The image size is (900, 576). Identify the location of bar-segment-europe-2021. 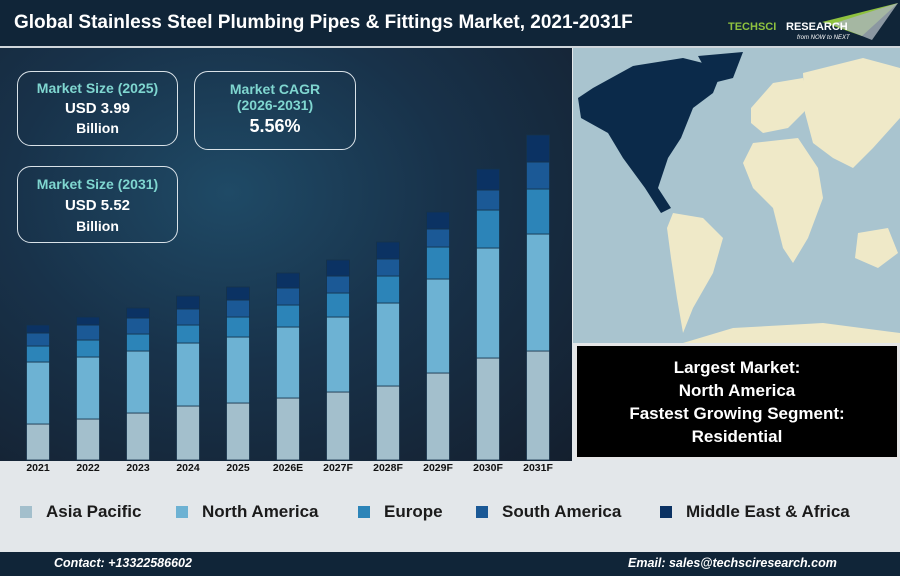
(38, 354).